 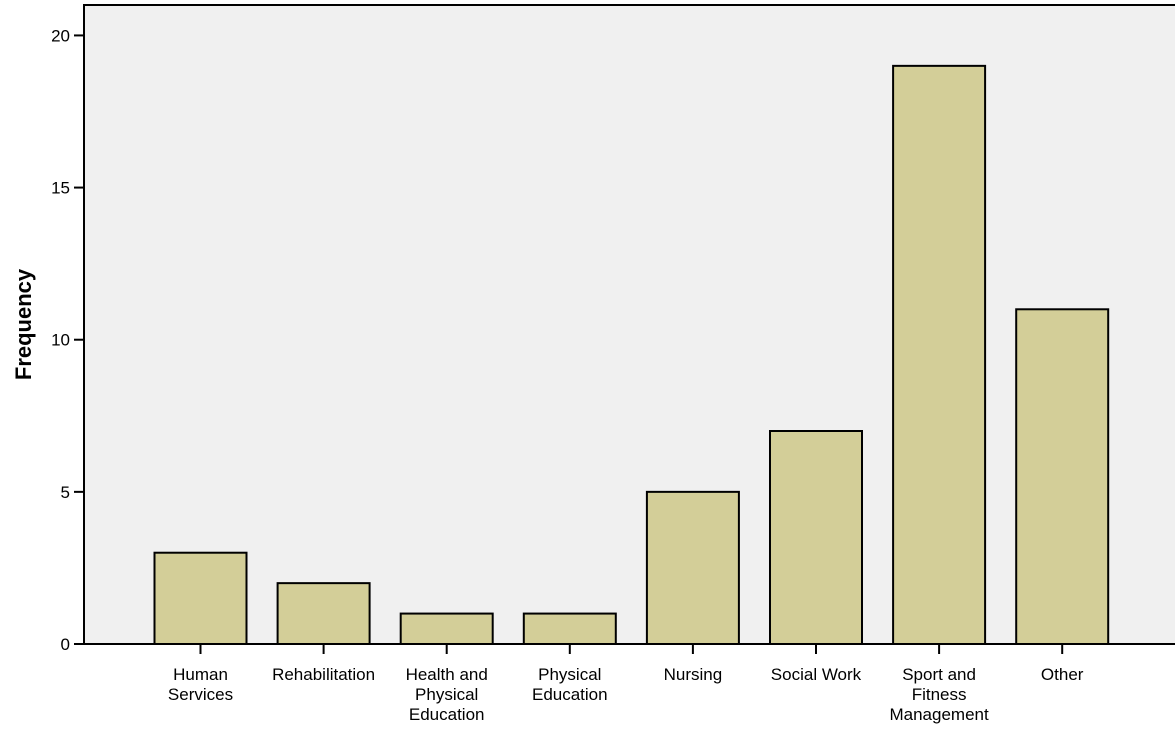 What do you see at coordinates (60, 35) in the screenshot?
I see `y-tick-label-20: 20` at bounding box center [60, 35].